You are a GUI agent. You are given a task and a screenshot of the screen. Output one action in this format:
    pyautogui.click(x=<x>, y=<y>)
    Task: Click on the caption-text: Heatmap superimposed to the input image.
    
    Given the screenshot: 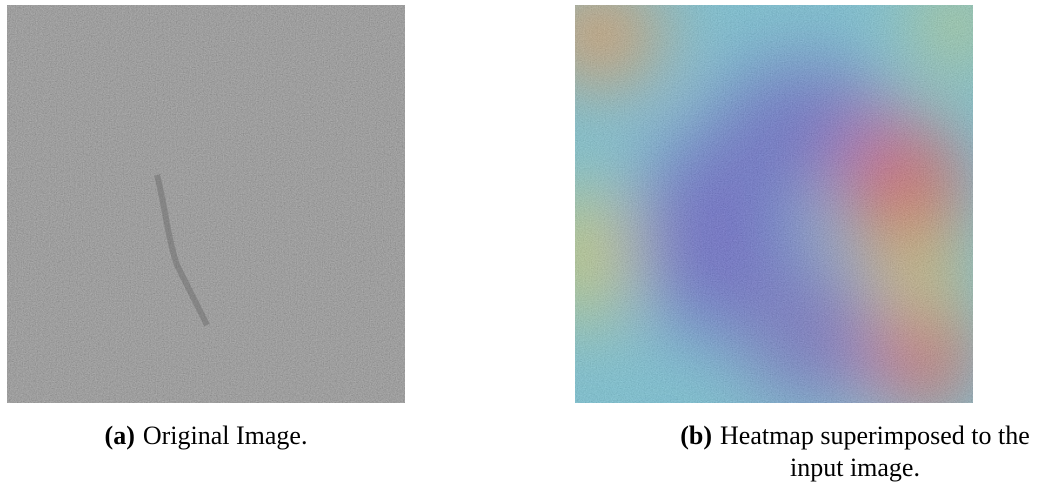 What is the action you would take?
    pyautogui.click(x=875, y=451)
    